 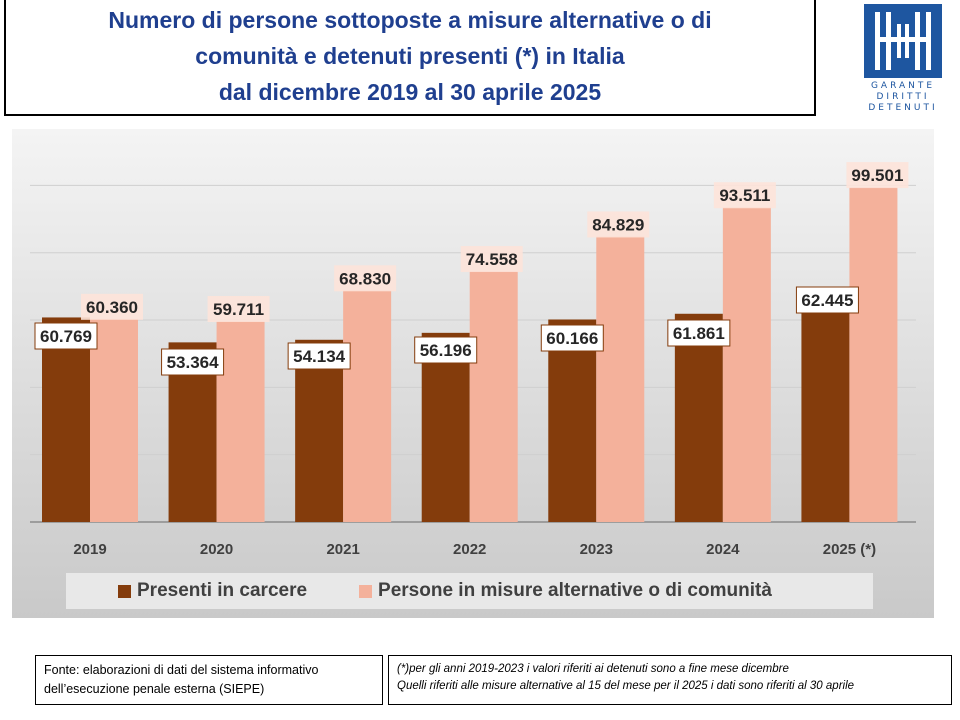 What do you see at coordinates (154, 689) in the screenshot?
I see `source-line-2: dell’esecuzione penale esterna (SIEPE)` at bounding box center [154, 689].